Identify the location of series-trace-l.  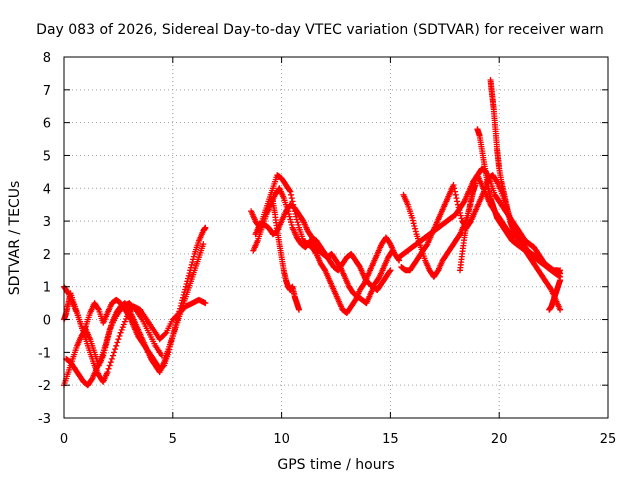
(519, 203).